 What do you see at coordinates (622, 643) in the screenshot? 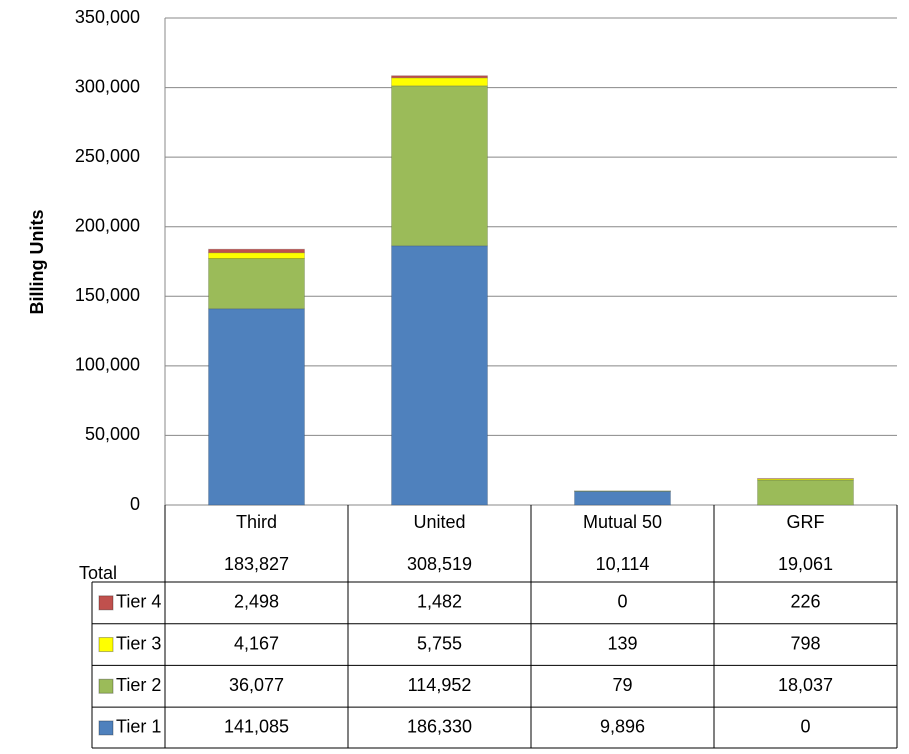
I see `table-value: 139` at bounding box center [622, 643].